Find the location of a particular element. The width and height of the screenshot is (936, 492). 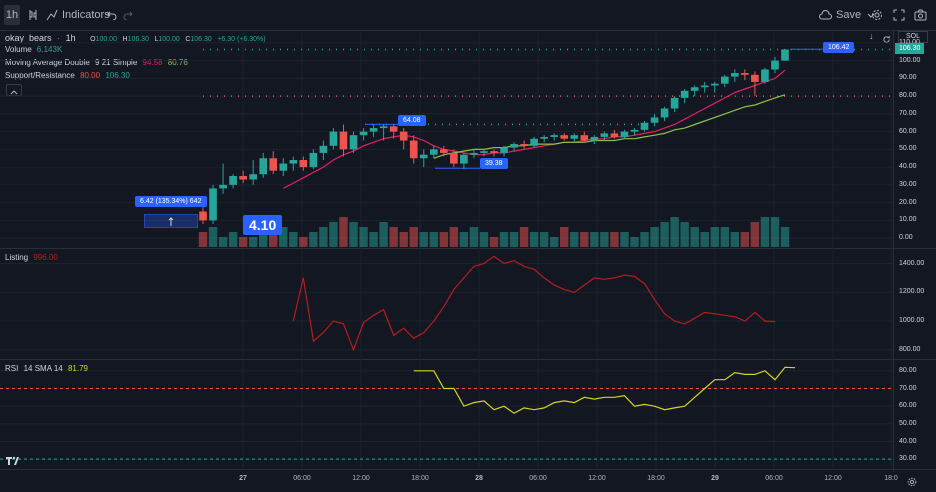

low-price-tag: 39.38 is located at coordinates (494, 163).